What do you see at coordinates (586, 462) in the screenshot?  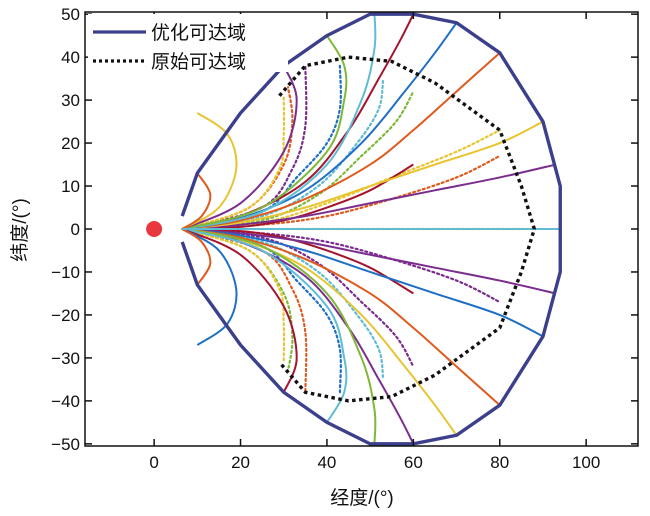 I see `x-tick-label: 100` at bounding box center [586, 462].